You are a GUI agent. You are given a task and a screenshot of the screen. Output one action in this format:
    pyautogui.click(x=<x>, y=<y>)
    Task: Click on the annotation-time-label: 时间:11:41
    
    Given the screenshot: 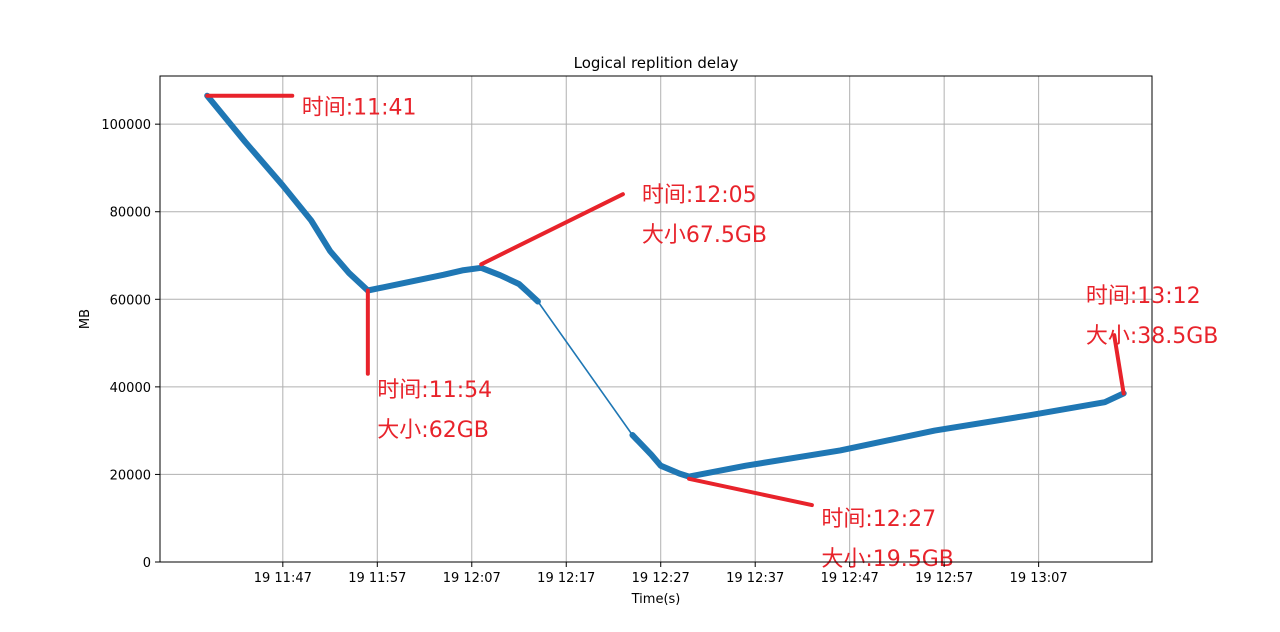 What is the action you would take?
    pyautogui.click(x=359, y=108)
    